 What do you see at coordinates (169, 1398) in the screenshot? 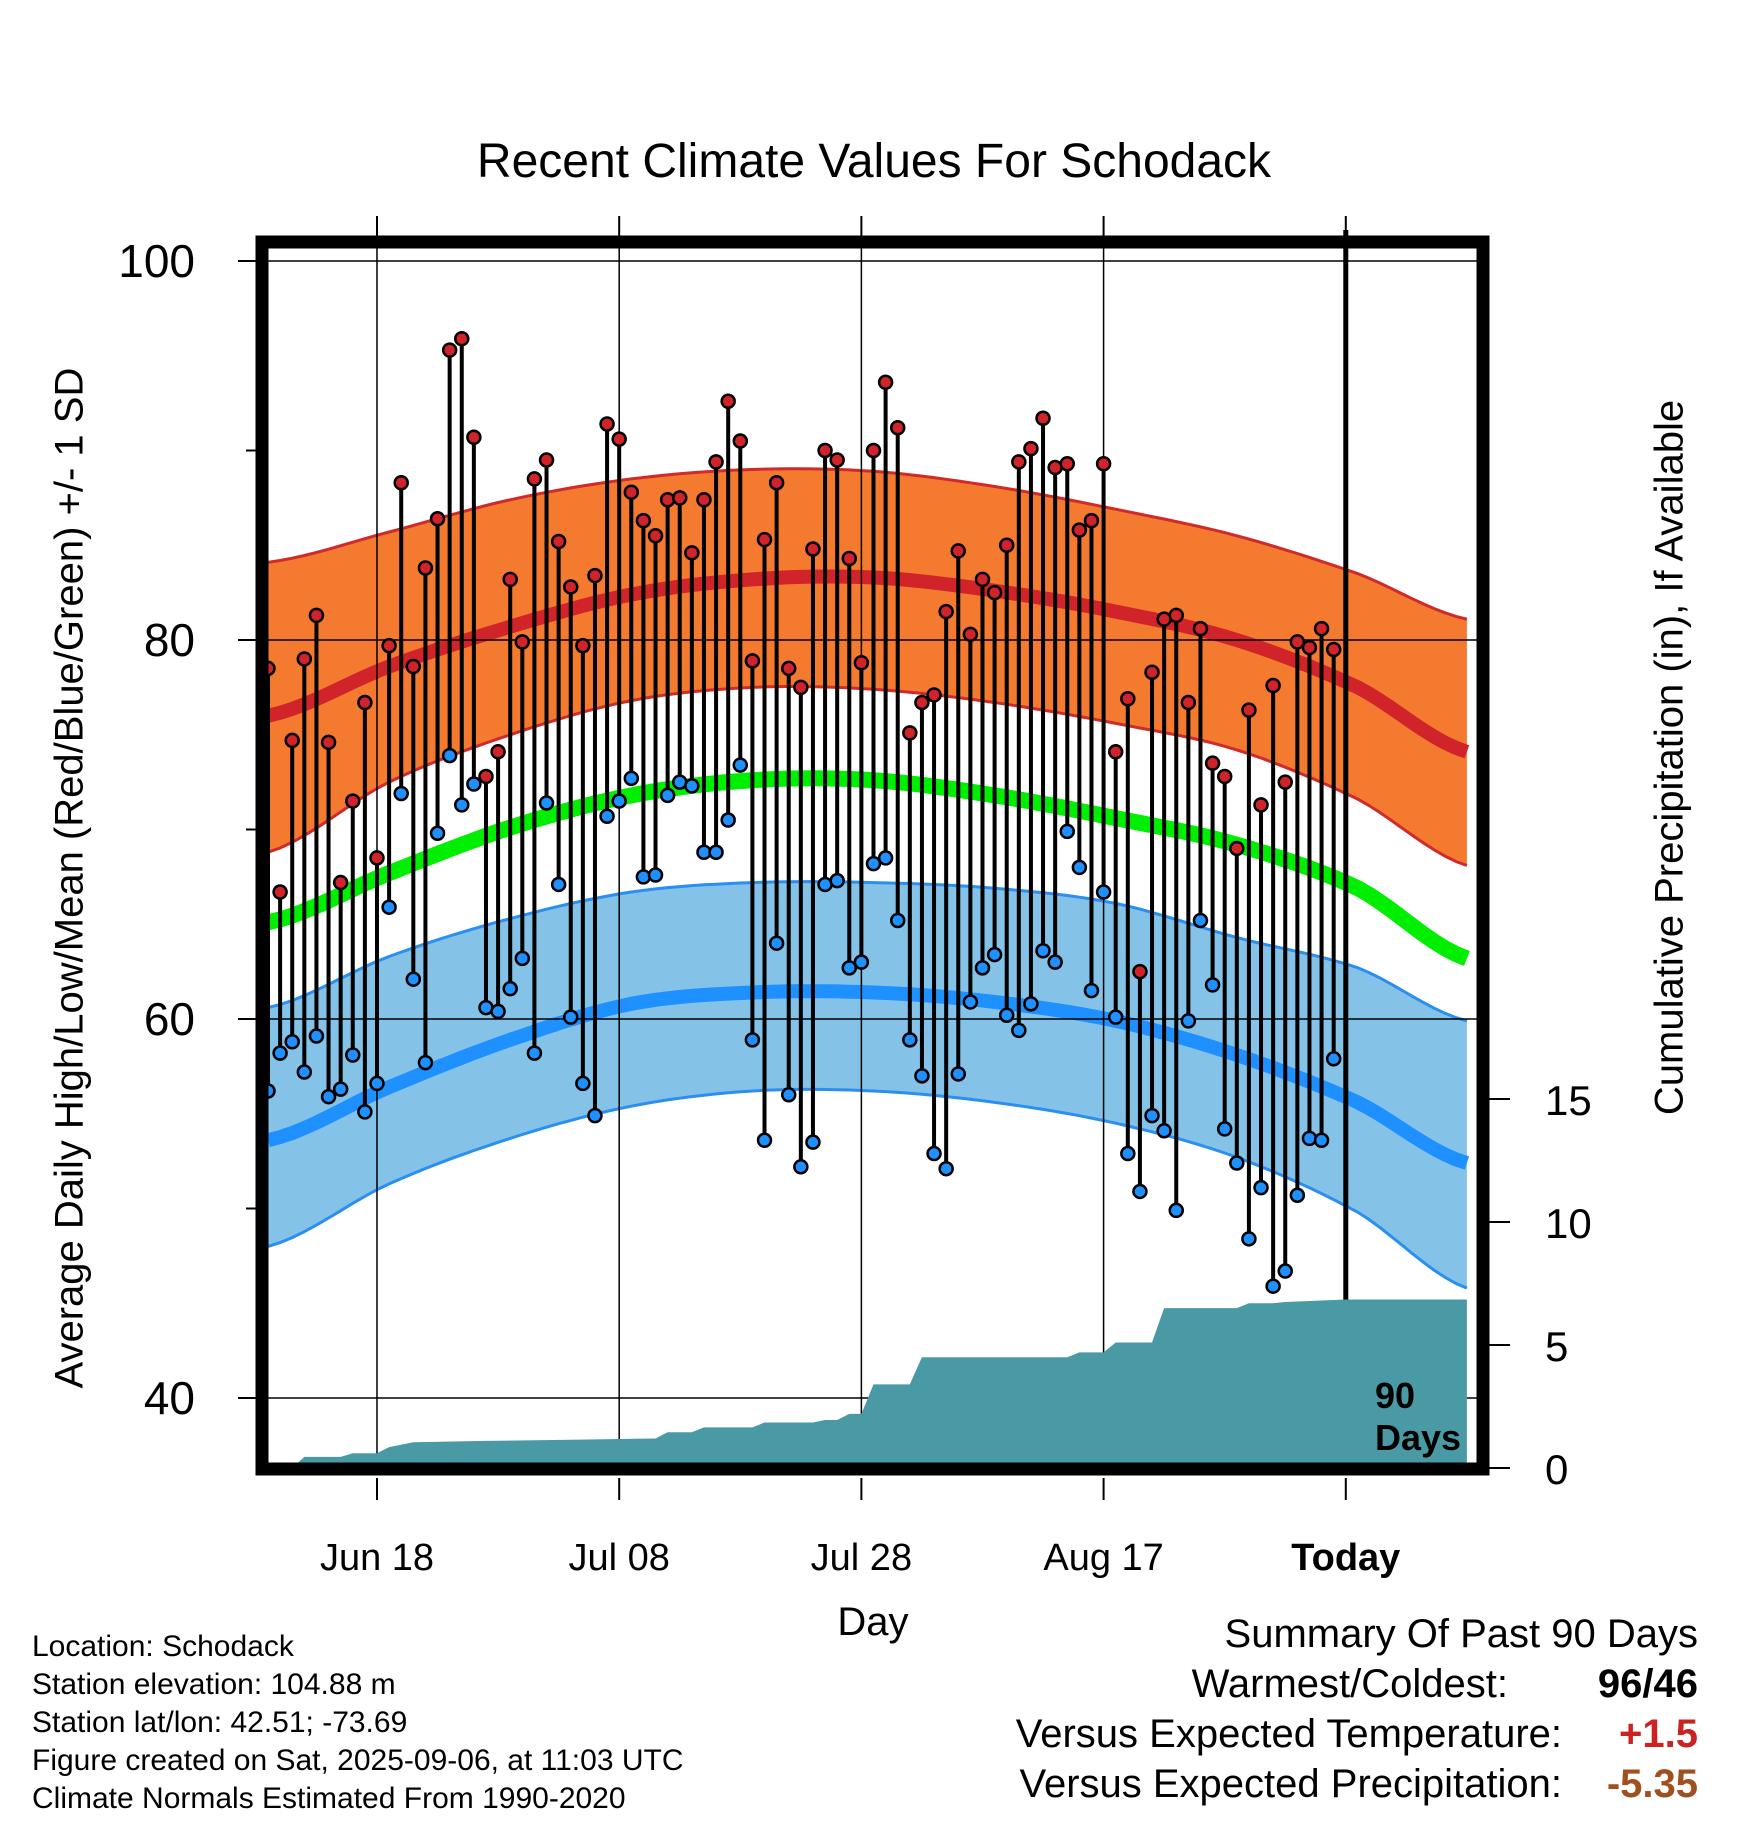
I see `y-tick-label-40: 40` at bounding box center [169, 1398].